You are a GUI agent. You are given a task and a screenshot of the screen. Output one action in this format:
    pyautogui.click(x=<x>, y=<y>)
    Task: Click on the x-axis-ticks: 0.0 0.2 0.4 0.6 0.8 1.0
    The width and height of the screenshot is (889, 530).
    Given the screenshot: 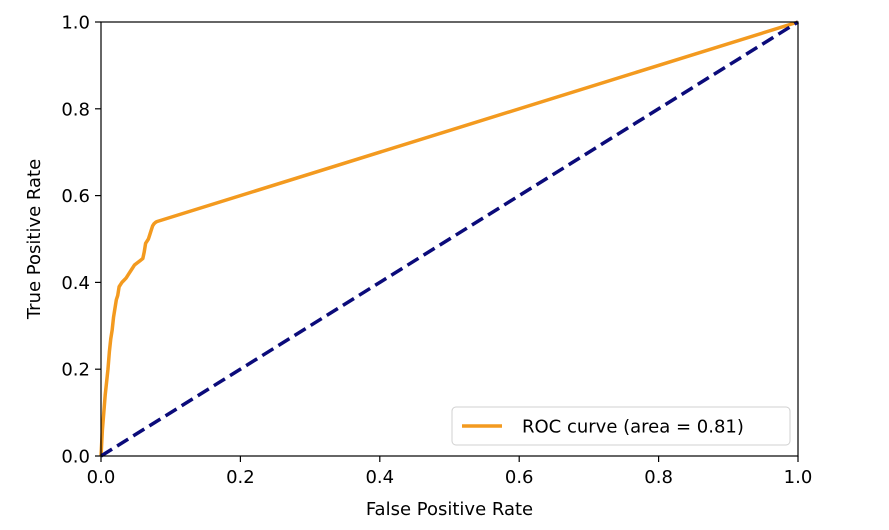 What is the action you would take?
    pyautogui.click(x=450, y=472)
    